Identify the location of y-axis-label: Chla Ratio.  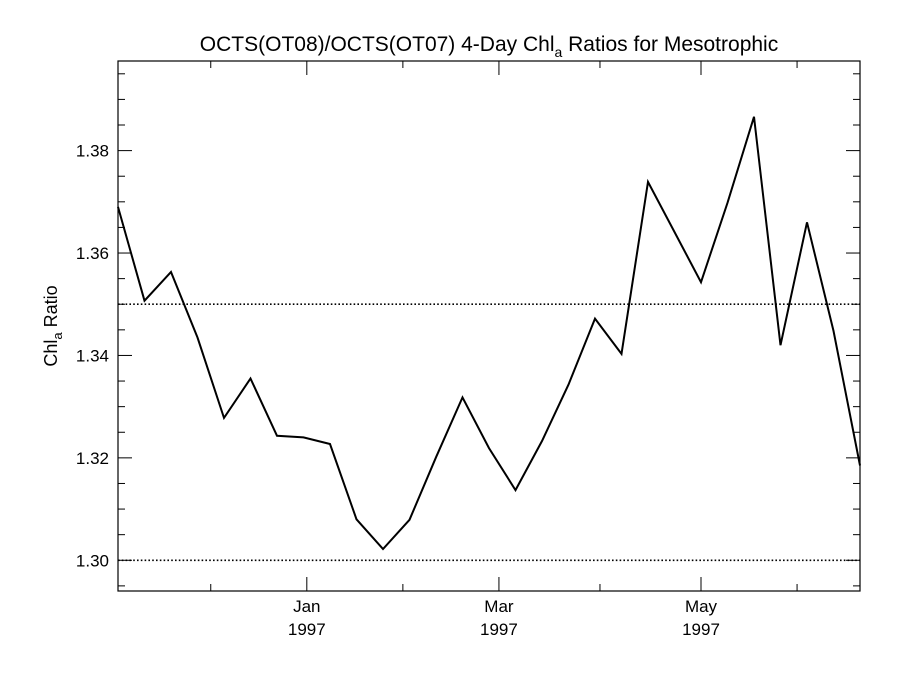
(53, 325).